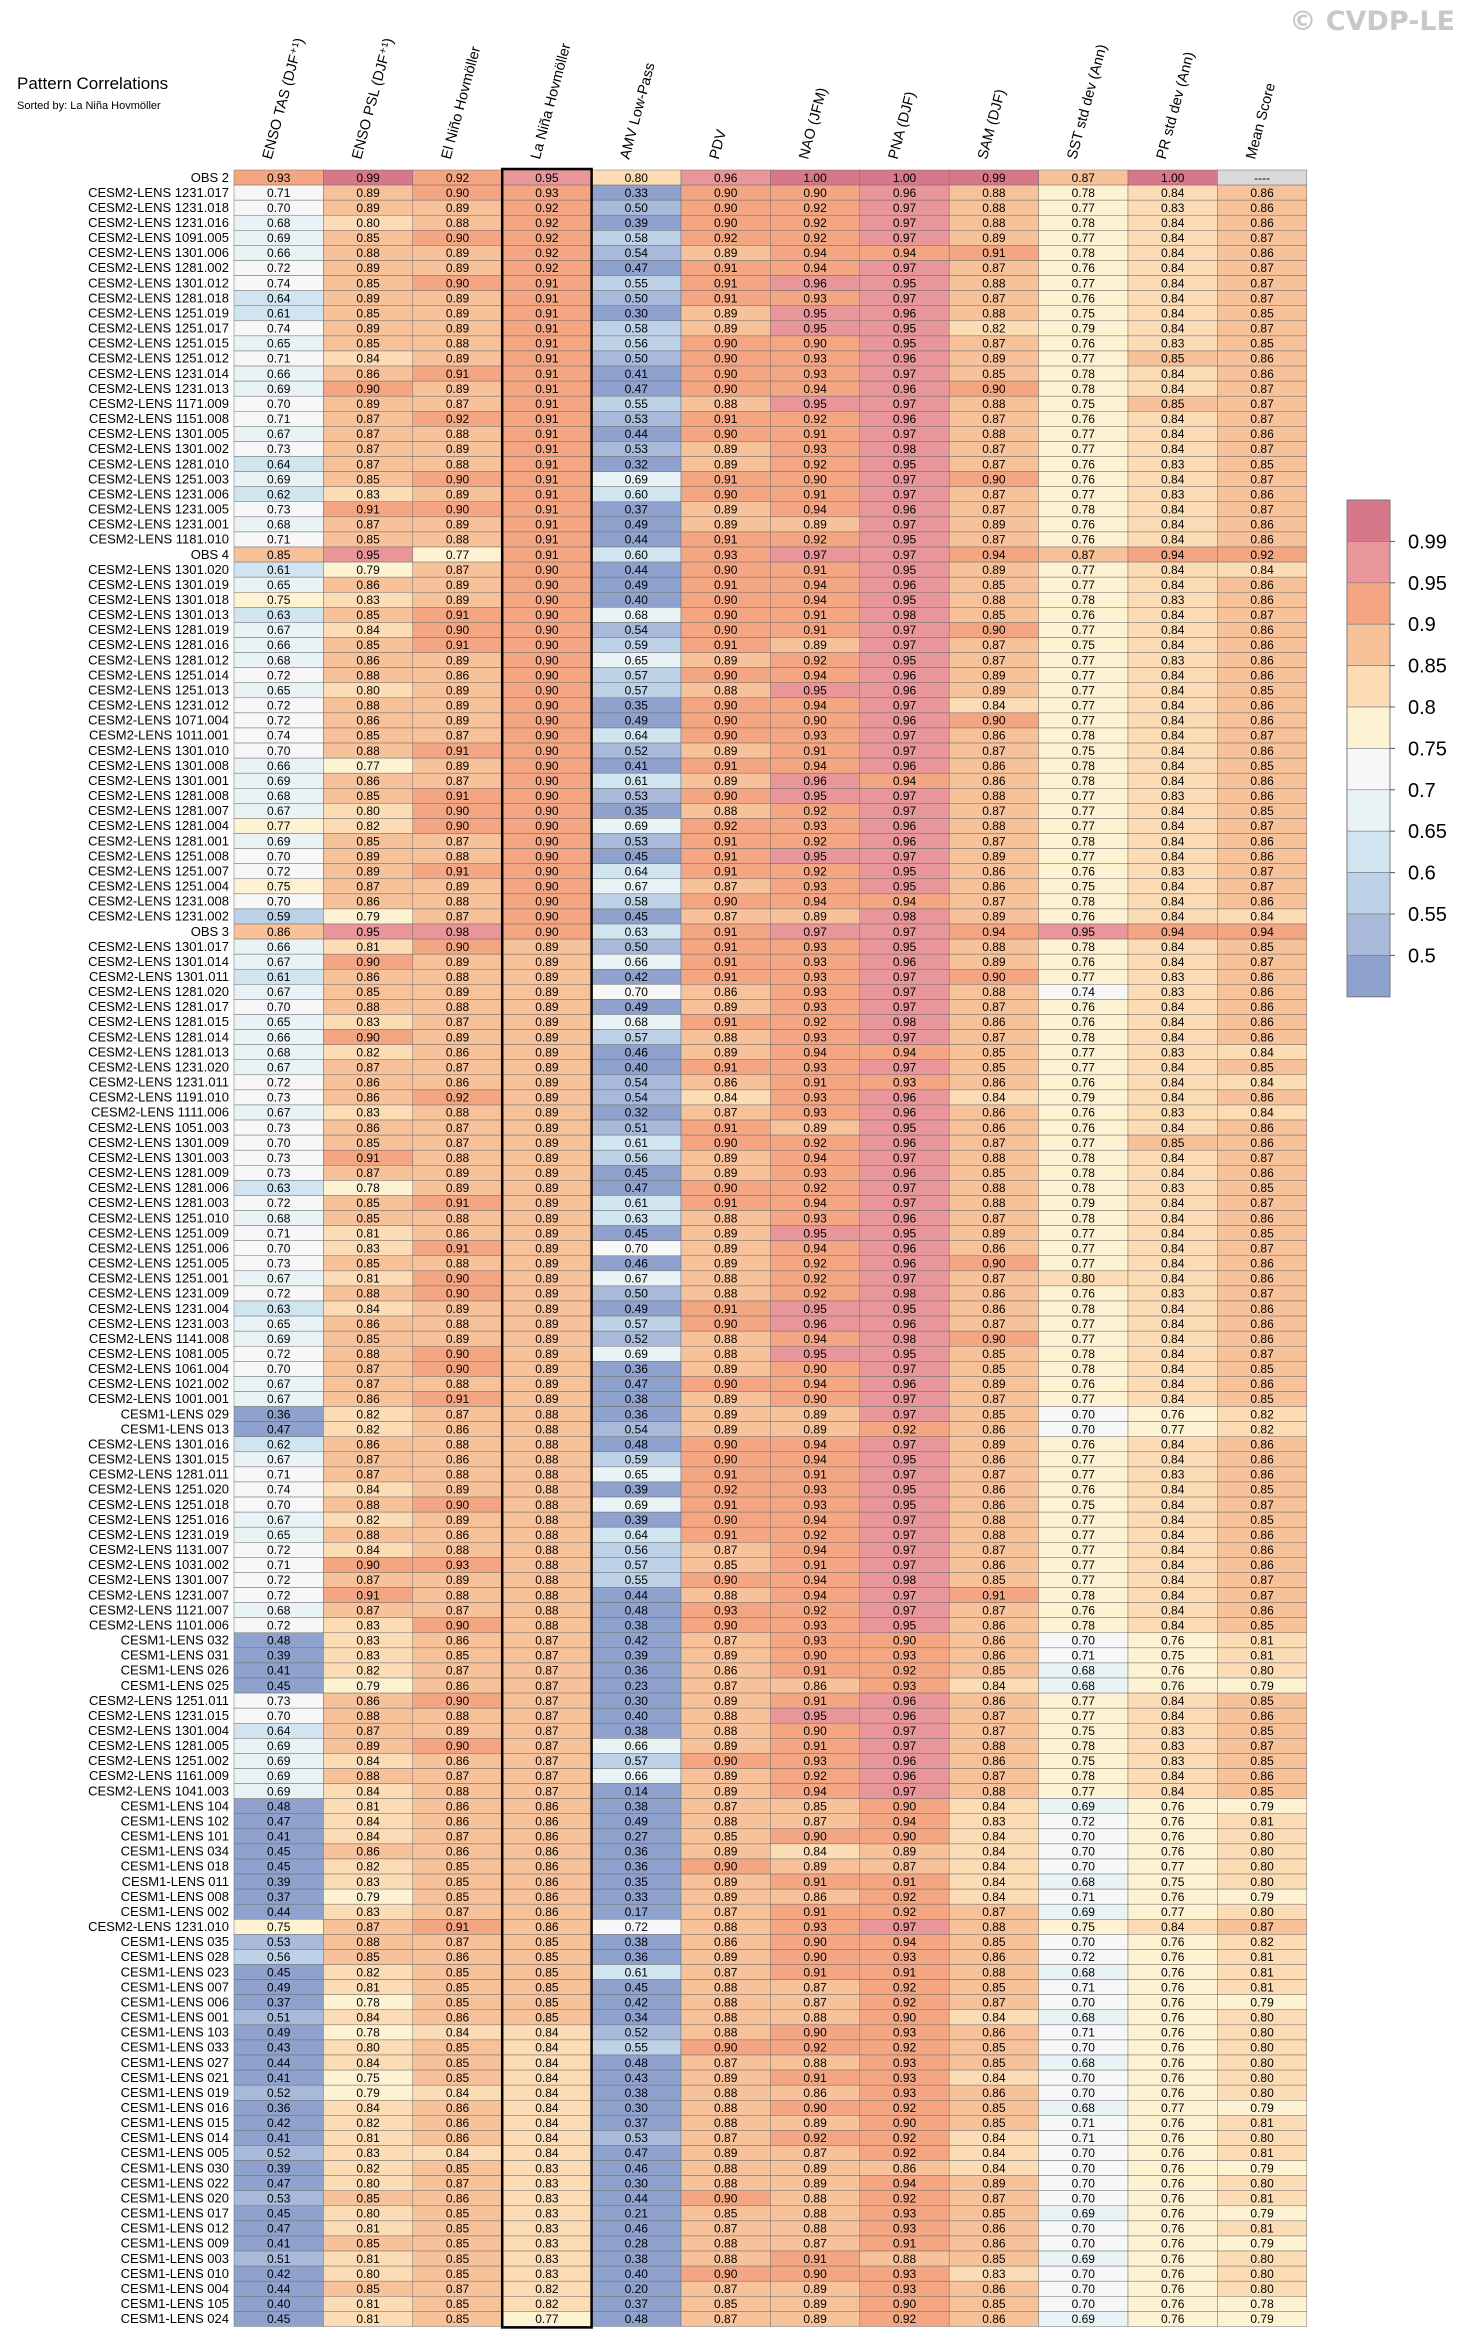 This screenshot has width=1469, height=2342. What do you see at coordinates (279, 268) in the screenshot?
I see `cell-value: 0.72` at bounding box center [279, 268].